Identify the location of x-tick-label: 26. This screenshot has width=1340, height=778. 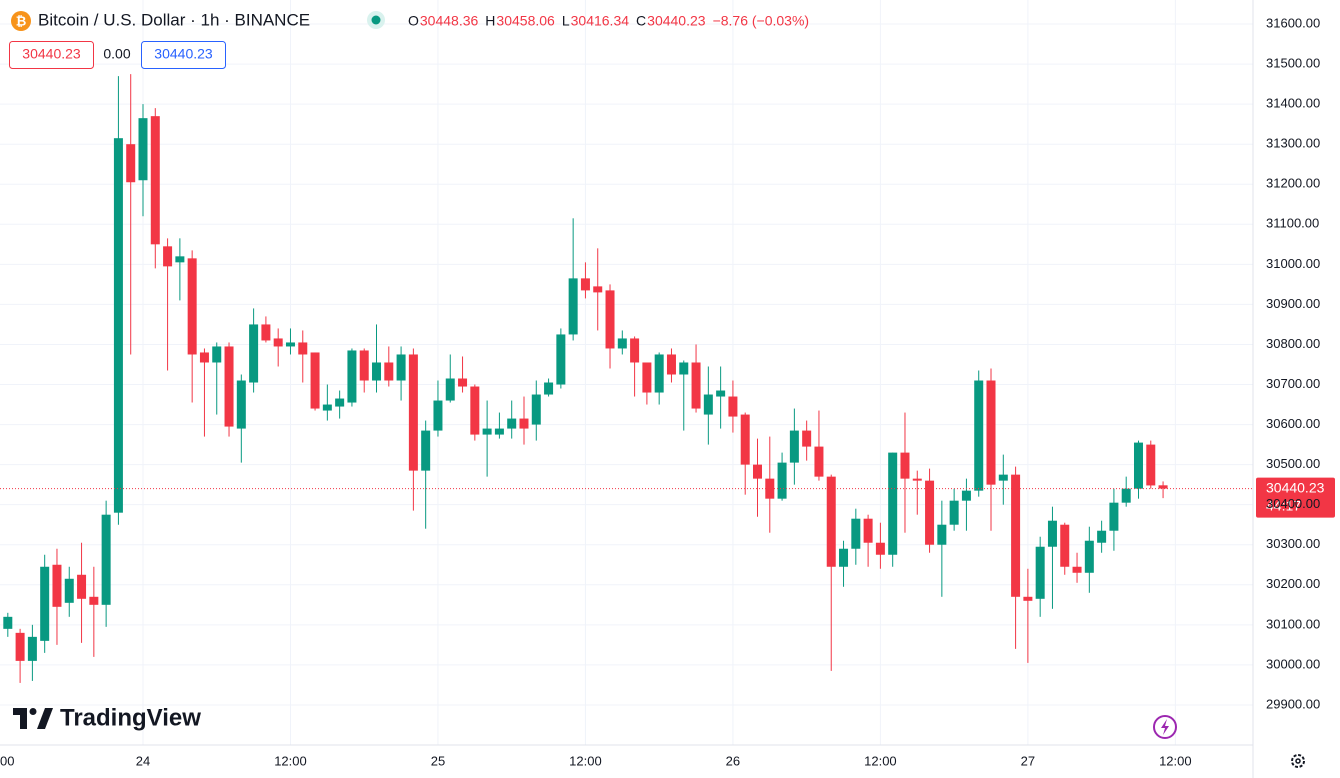
(733, 760).